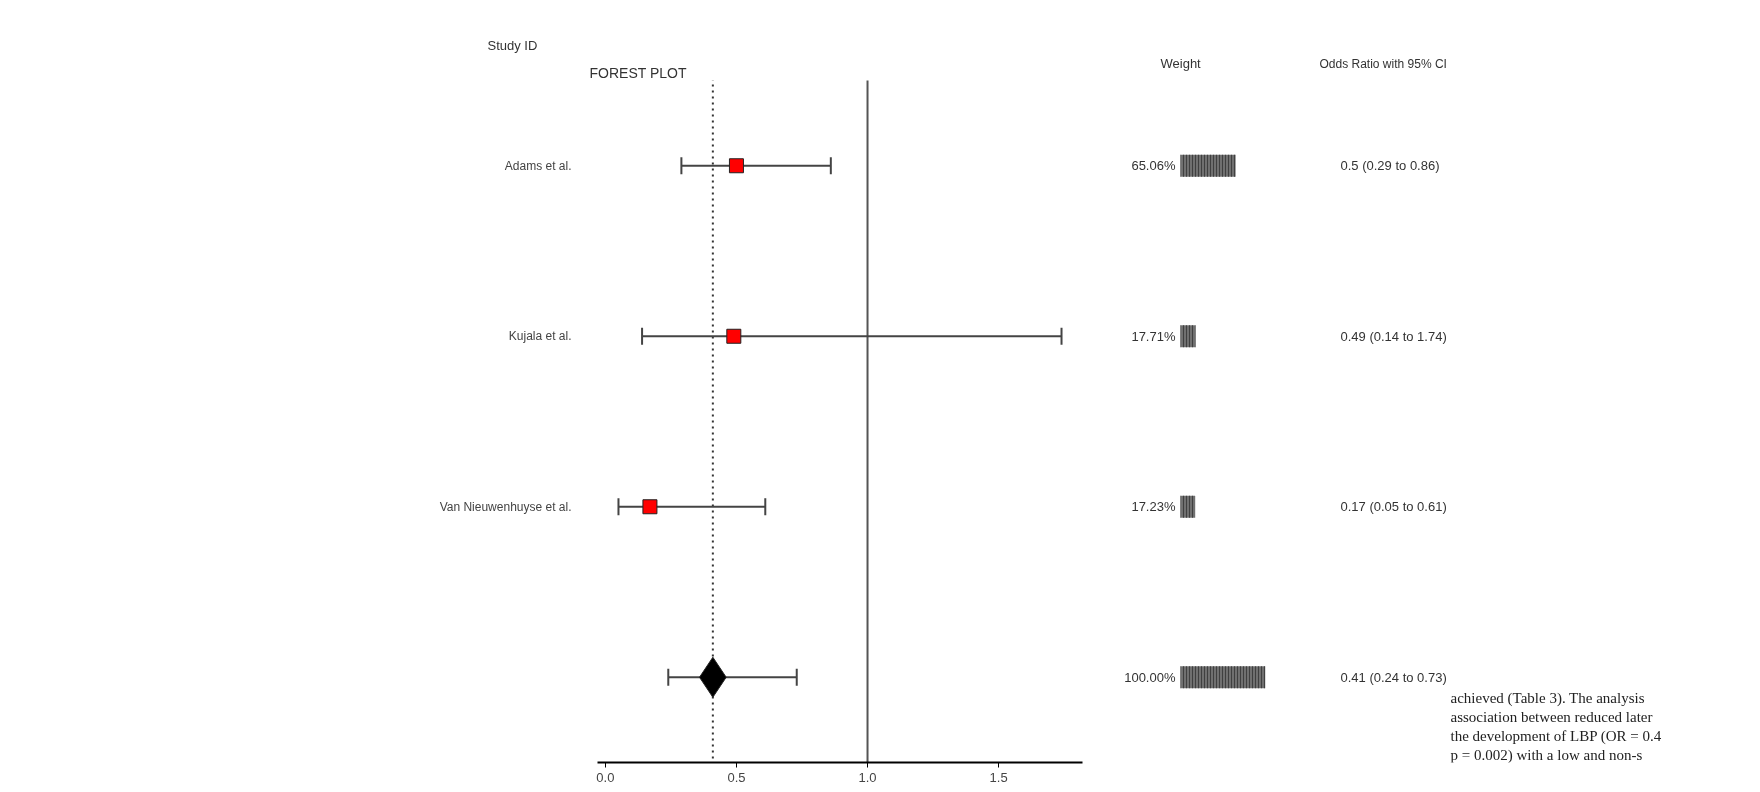 The width and height of the screenshot is (1760, 792). Describe the element at coordinates (540, 336) in the screenshot. I see `y-tick-label: Kujala et al.` at that location.